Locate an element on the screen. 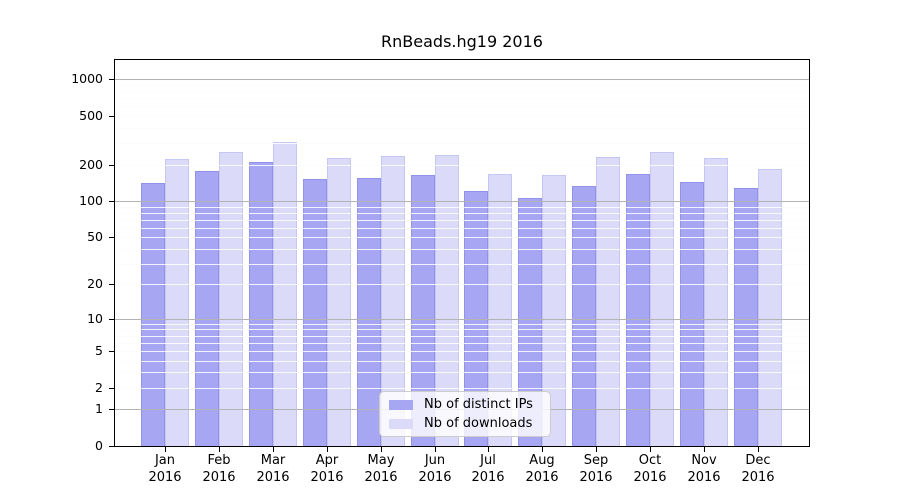  gridline-y-60-overlay is located at coordinates (462, 228).